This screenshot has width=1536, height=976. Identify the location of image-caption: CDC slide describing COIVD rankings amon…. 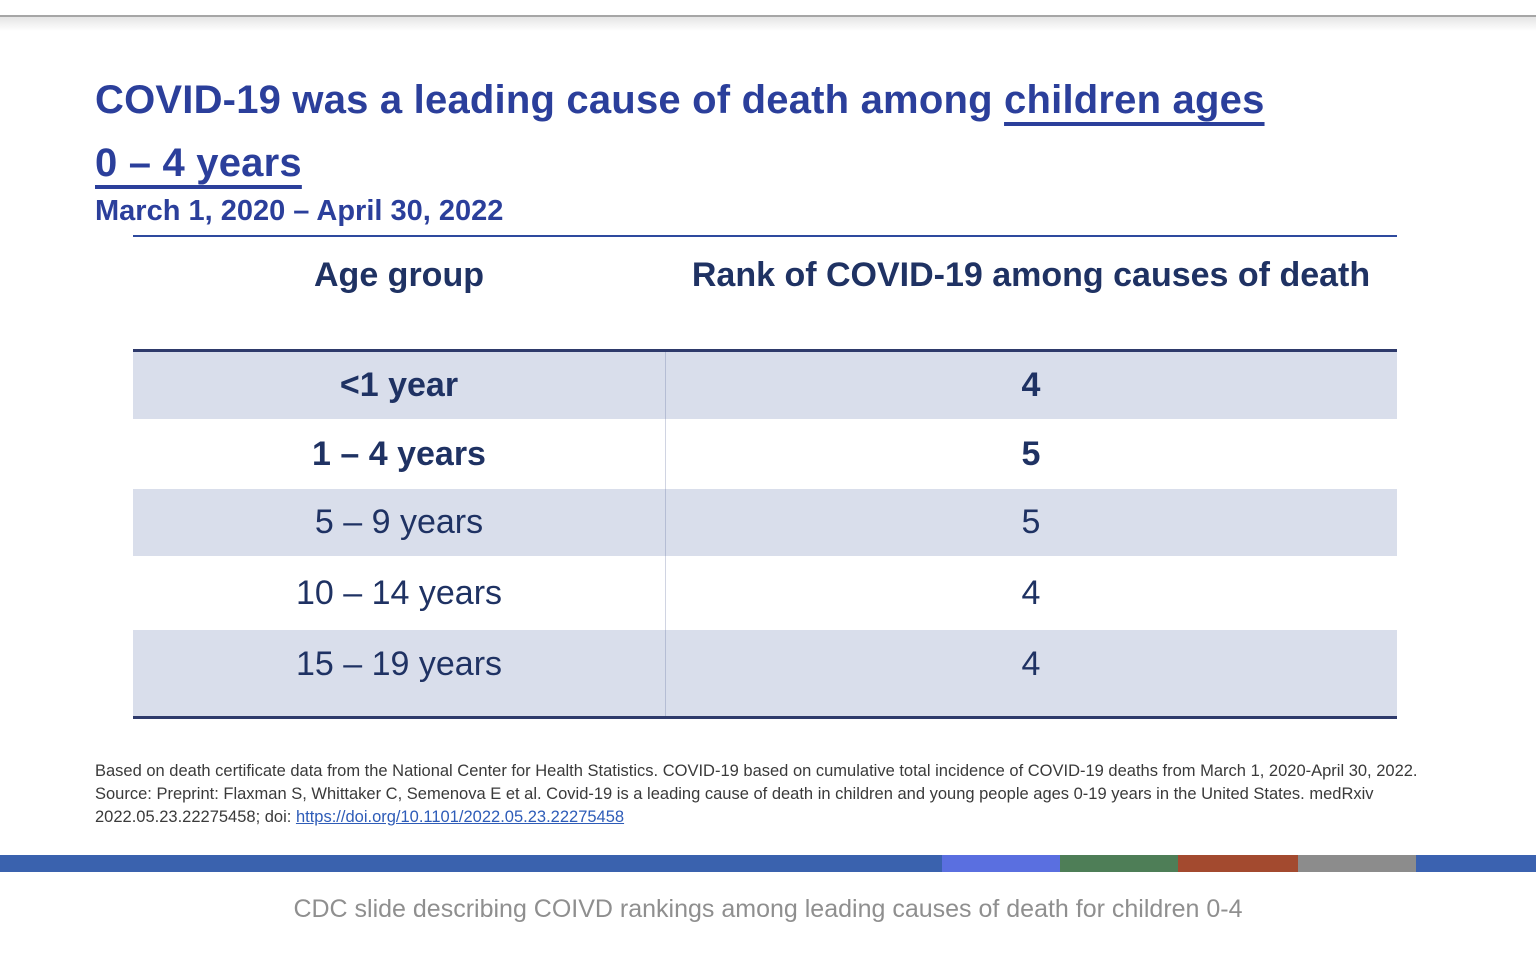
(768, 909).